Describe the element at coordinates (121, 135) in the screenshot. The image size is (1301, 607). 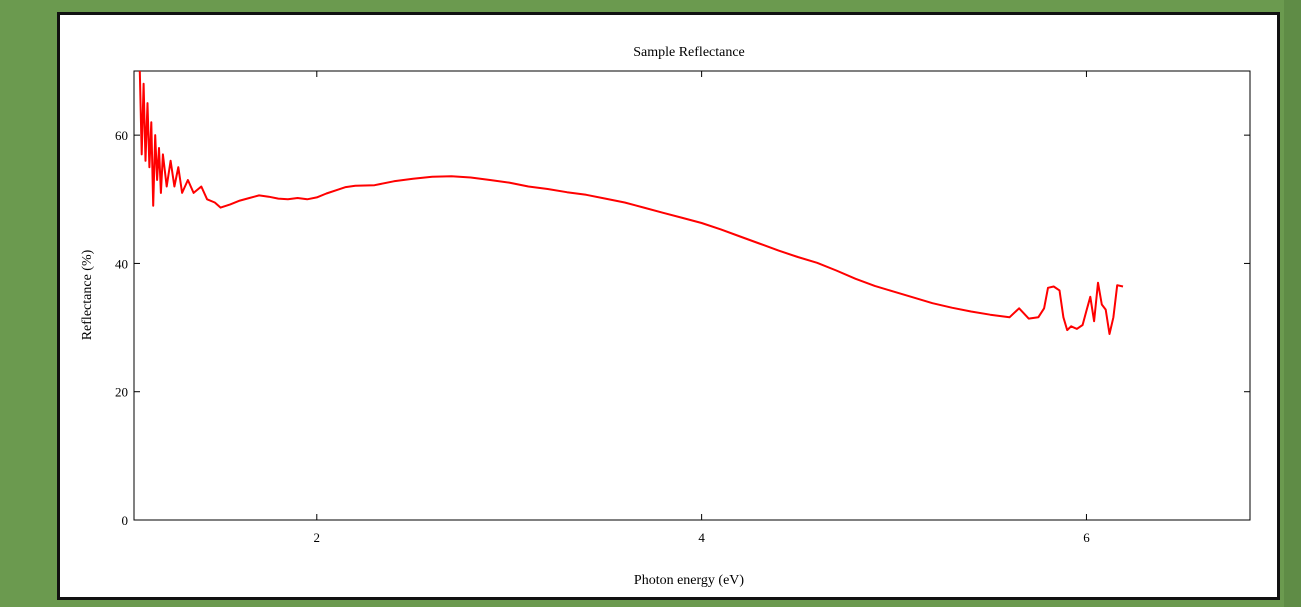
I see `y-tick-label: 60` at that location.